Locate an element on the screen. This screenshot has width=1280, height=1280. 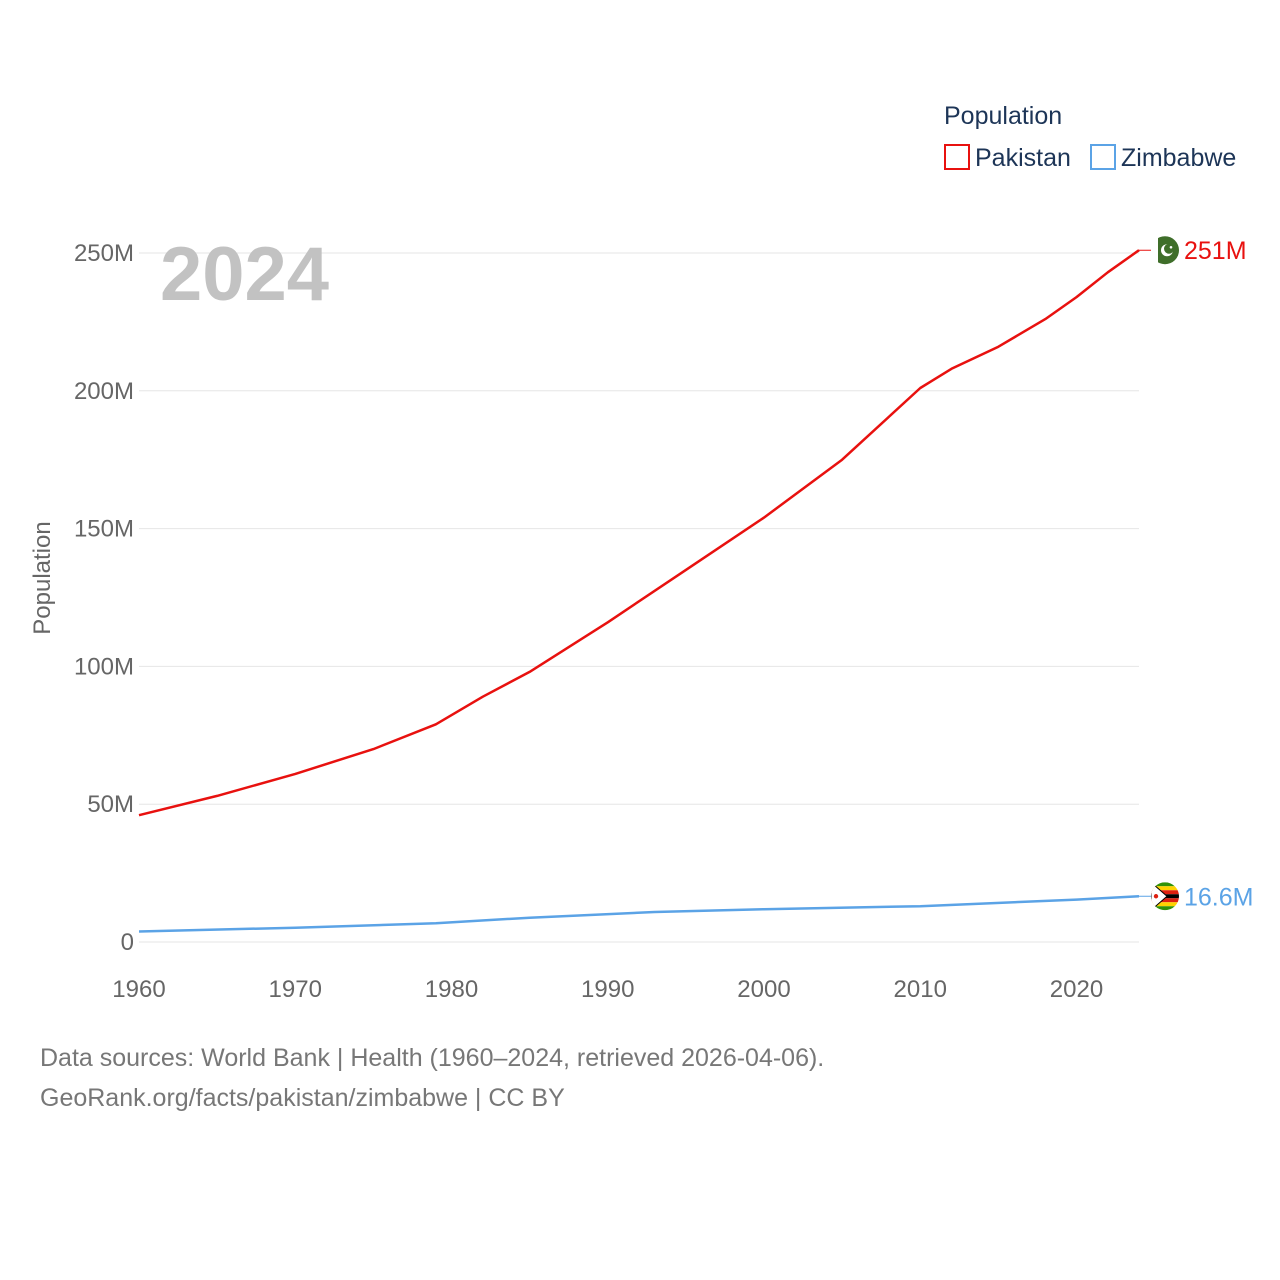
x-tick-label: 2020 is located at coordinates (1076, 989).